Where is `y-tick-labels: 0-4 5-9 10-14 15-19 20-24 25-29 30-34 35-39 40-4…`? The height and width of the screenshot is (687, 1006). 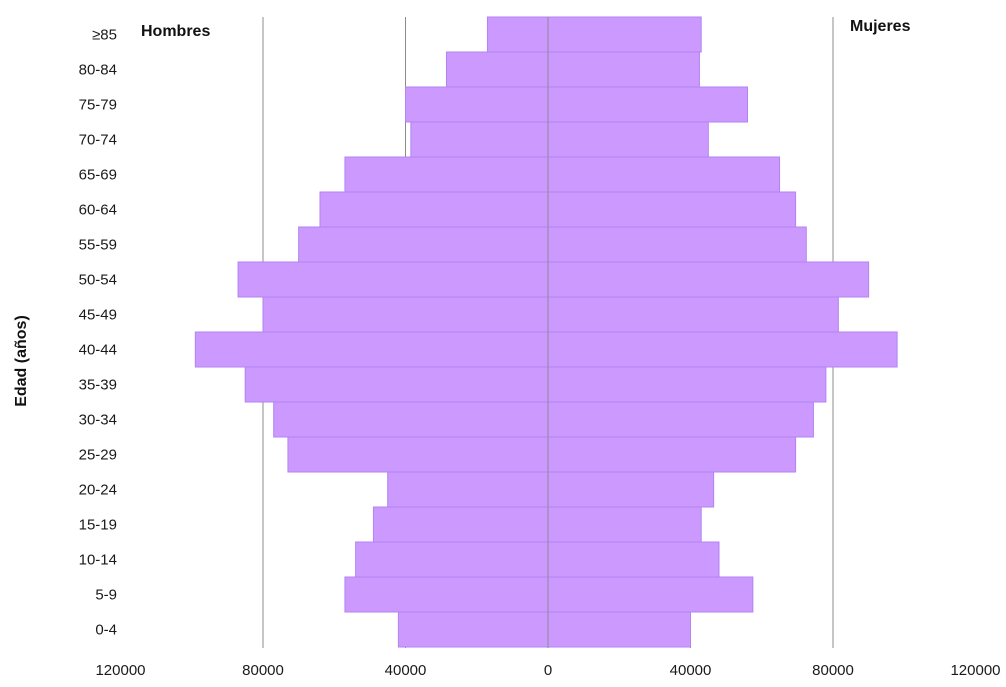
y-tick-labels: 0-4 5-9 10-14 15-19 20-24 25-29 30-34 35-39 40-4… is located at coordinates (98, 333).